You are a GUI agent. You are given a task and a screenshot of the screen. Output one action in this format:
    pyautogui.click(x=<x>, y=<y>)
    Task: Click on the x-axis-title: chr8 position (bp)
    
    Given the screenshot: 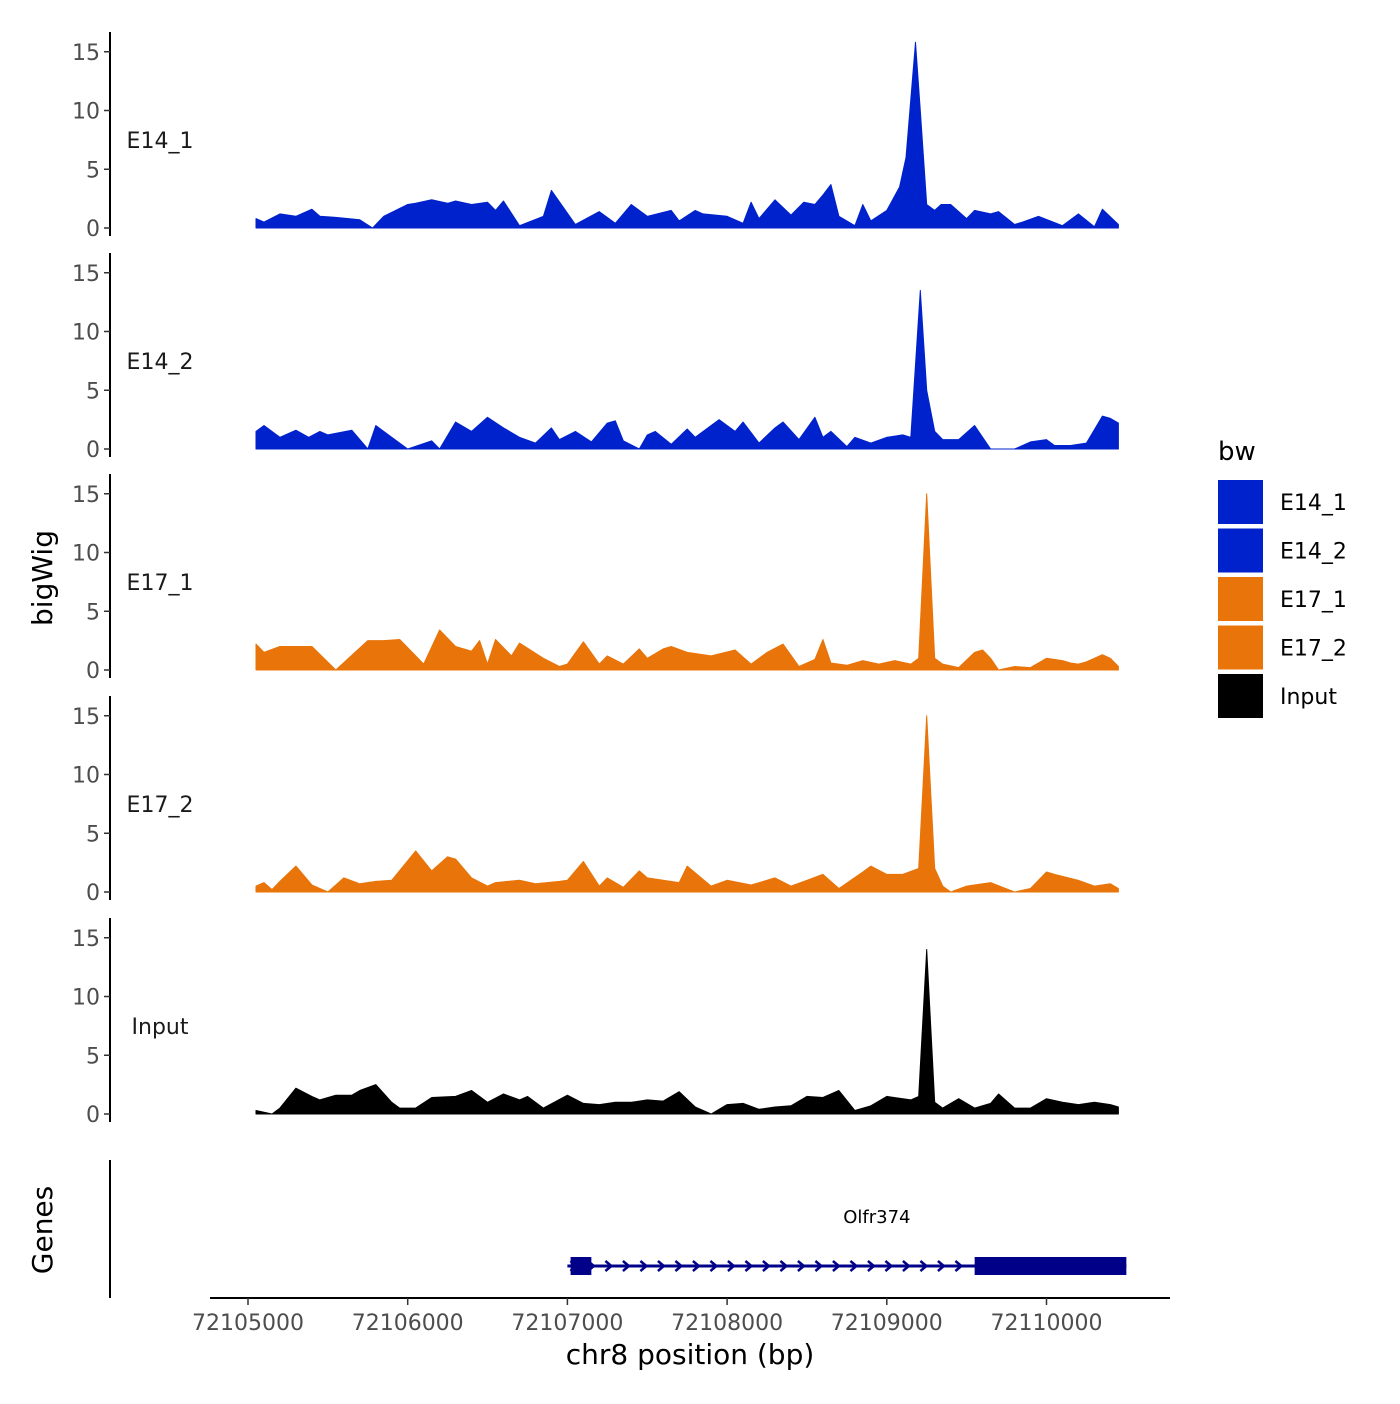 What is the action you would take?
    pyautogui.click(x=690, y=1354)
    